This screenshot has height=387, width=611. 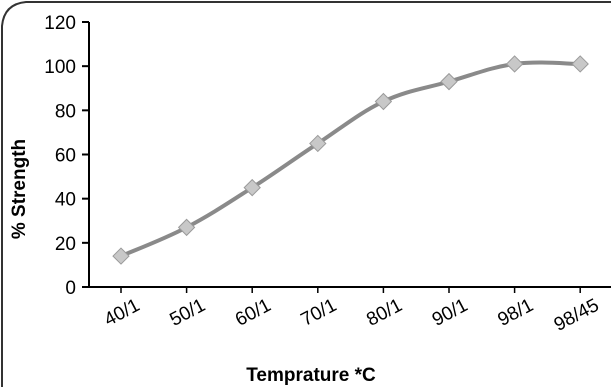 I want to click on x-tick-label: 98/1, so click(x=515, y=313).